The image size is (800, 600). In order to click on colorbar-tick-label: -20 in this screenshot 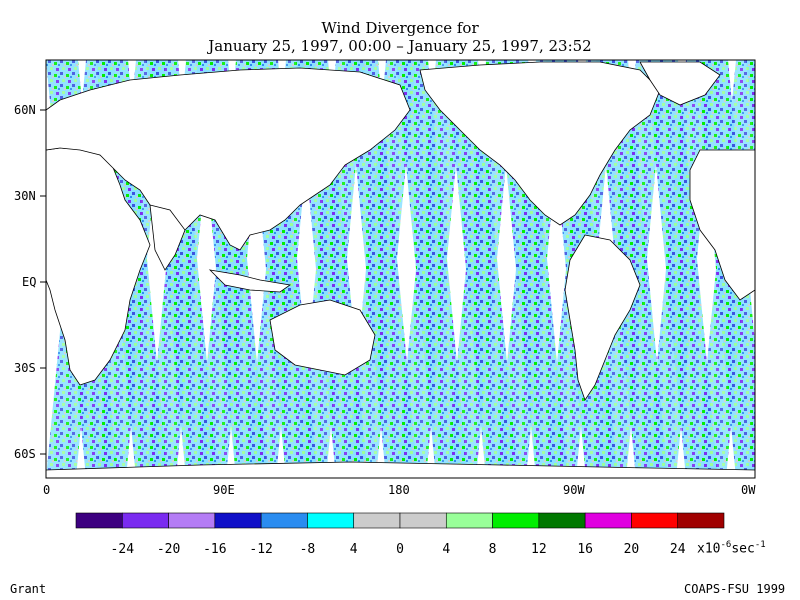, I will do `click(168, 549)`.